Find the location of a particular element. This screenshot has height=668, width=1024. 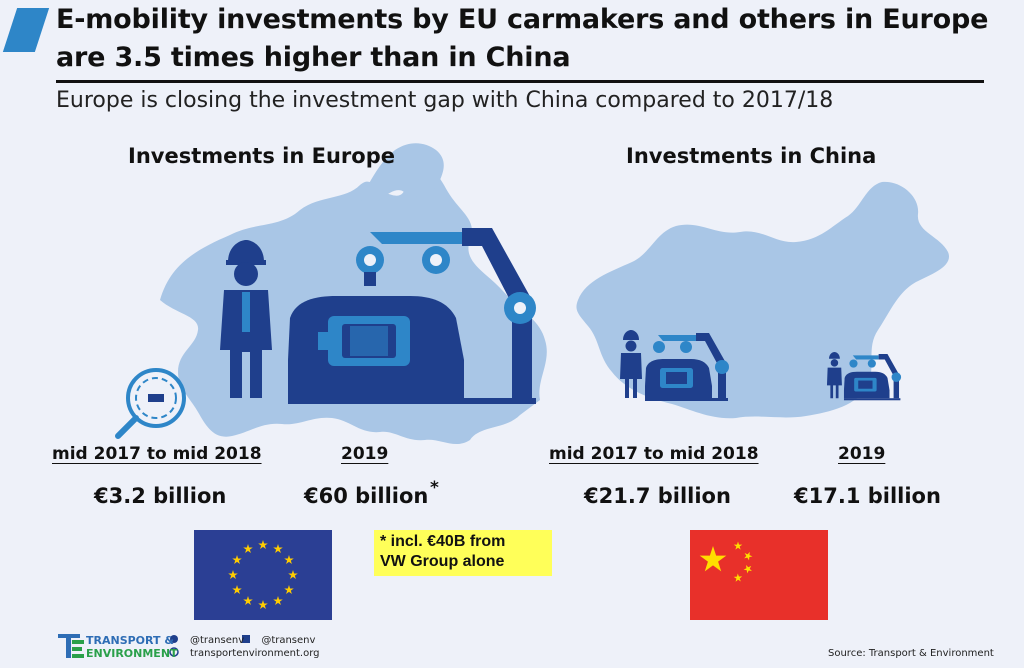

footnote-line-1: * incl. €40B from is located at coordinates (443, 541).